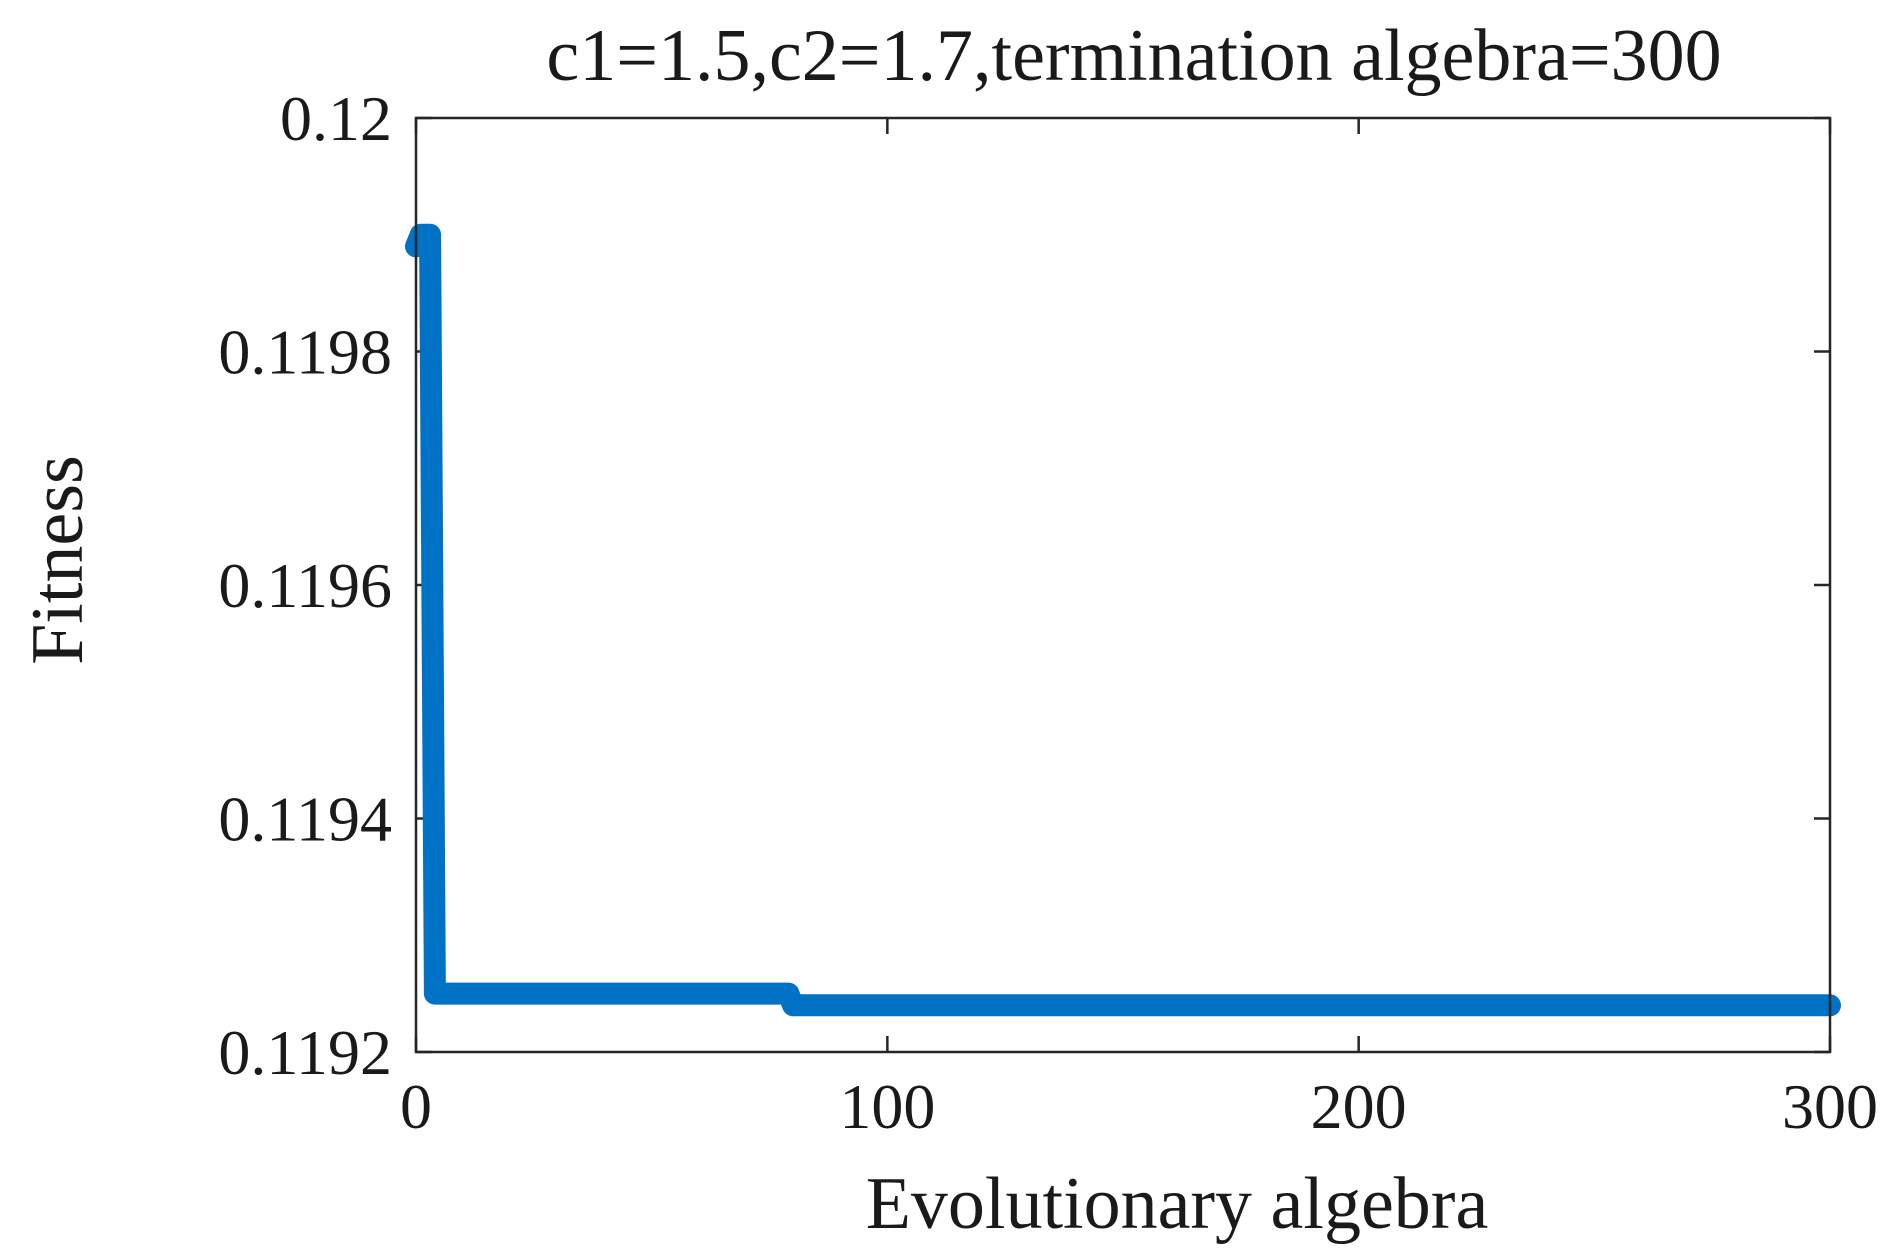 Image resolution: width=1898 pixels, height=1253 pixels. Describe the element at coordinates (416, 1106) in the screenshot. I see `x-tick-label: 0` at that location.